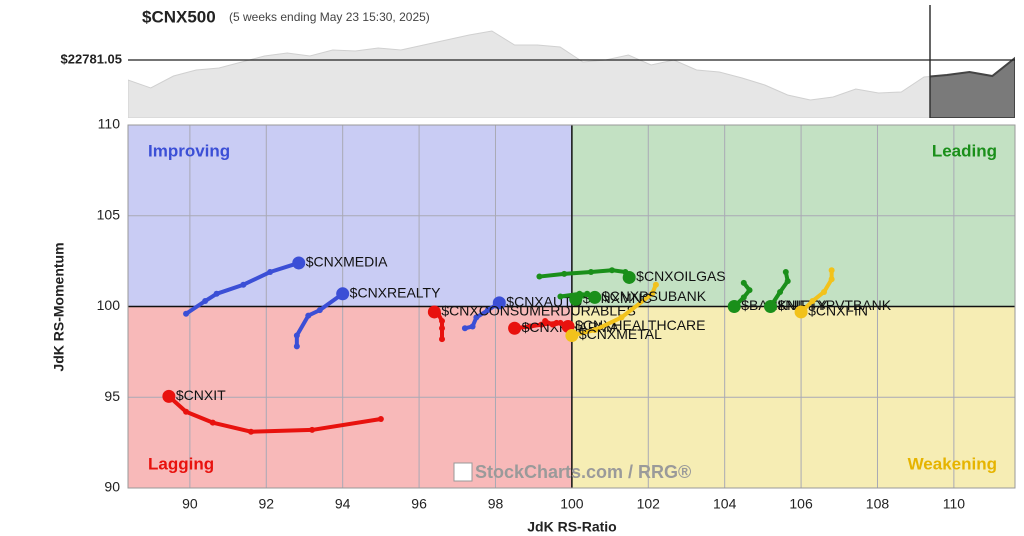 This screenshot has height=536, width=1024. I want to click on tail: $CNXOILGAS, so click(631, 275).